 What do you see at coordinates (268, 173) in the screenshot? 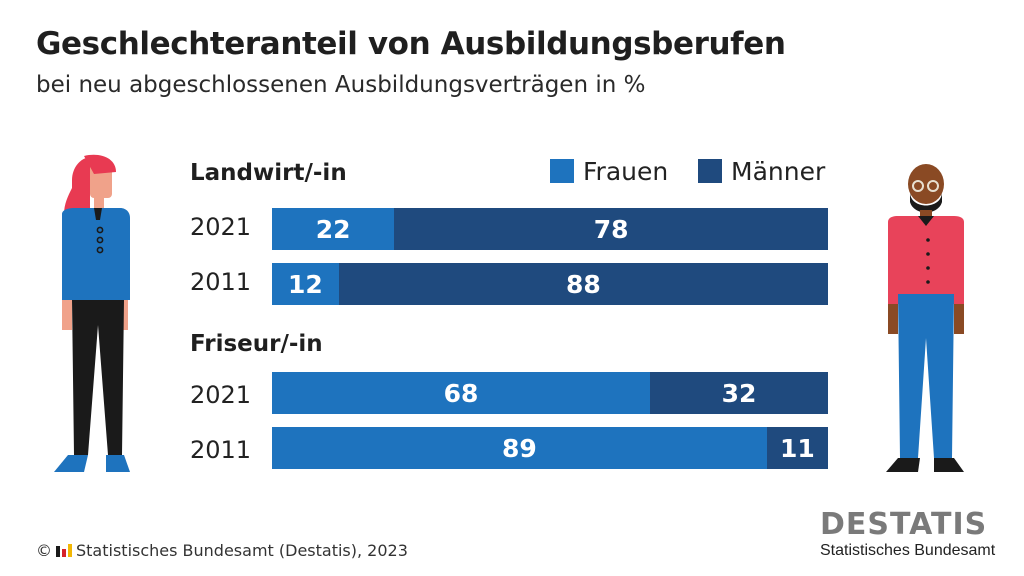
I see `group-label-landwirt: Landwirt/-in` at bounding box center [268, 173].